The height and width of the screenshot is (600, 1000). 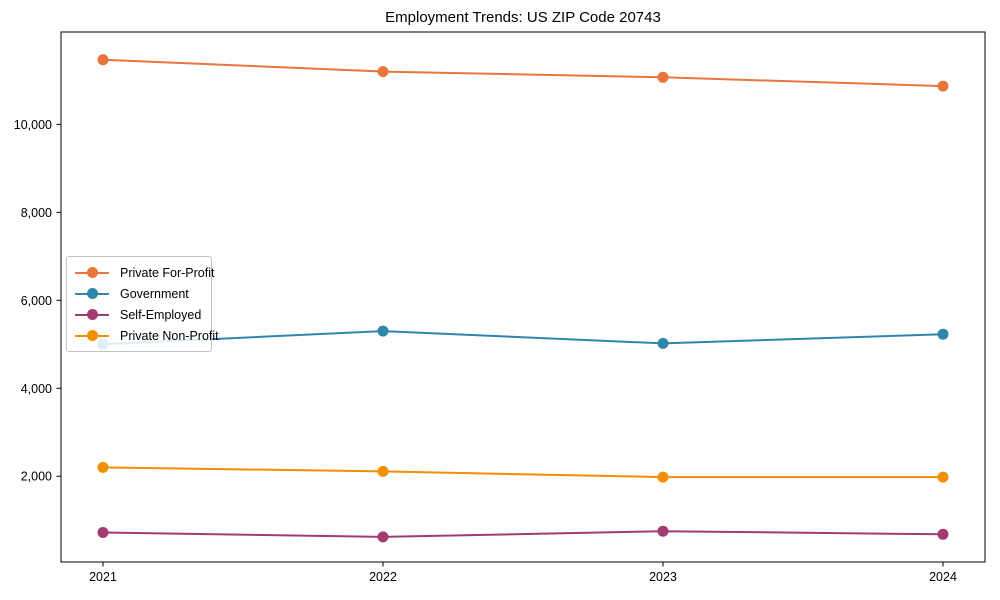 I want to click on y-tick-label: 2,000, so click(x=36, y=477).